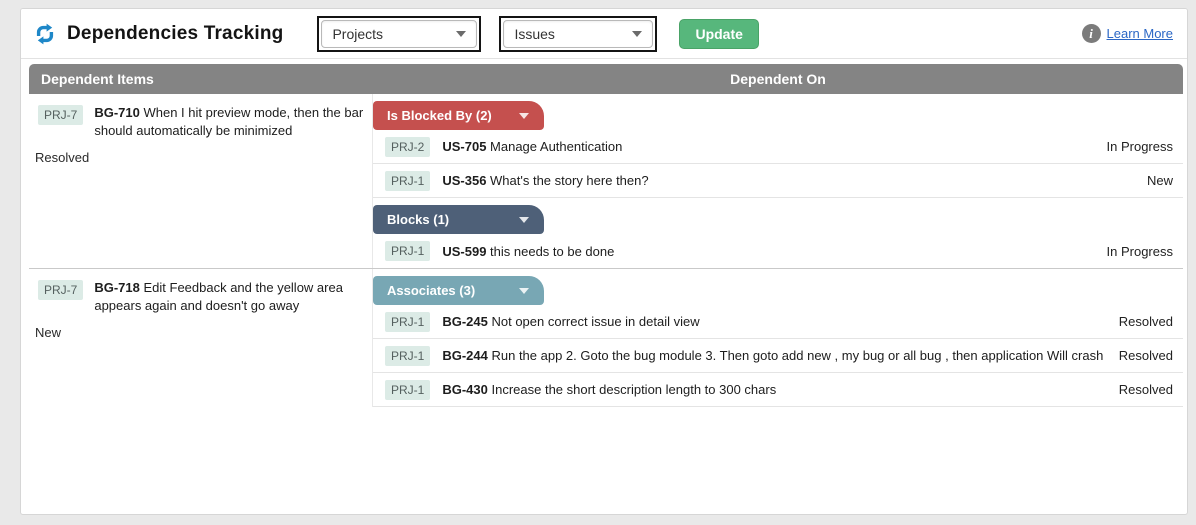  Describe the element at coordinates (464, 180) in the screenshot. I see `issue-key: US-356` at that location.